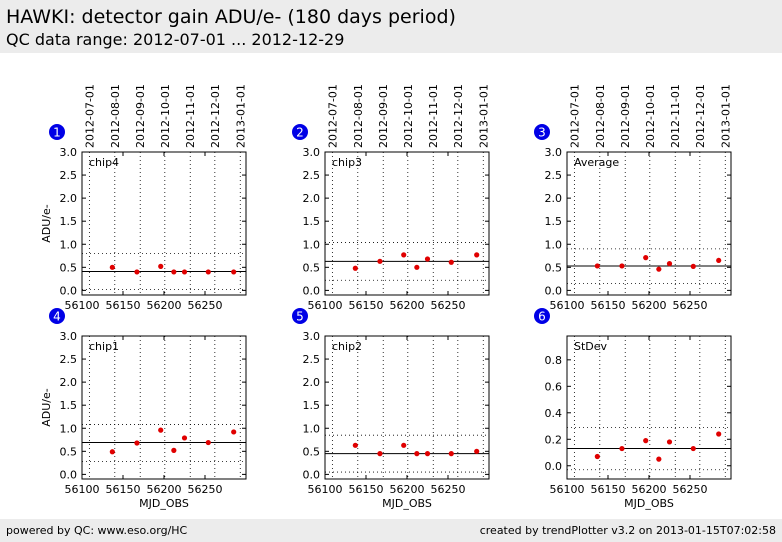 The height and width of the screenshot is (542, 782). I want to click on panel-6-ytick-label: 0.6, so click(554, 386).